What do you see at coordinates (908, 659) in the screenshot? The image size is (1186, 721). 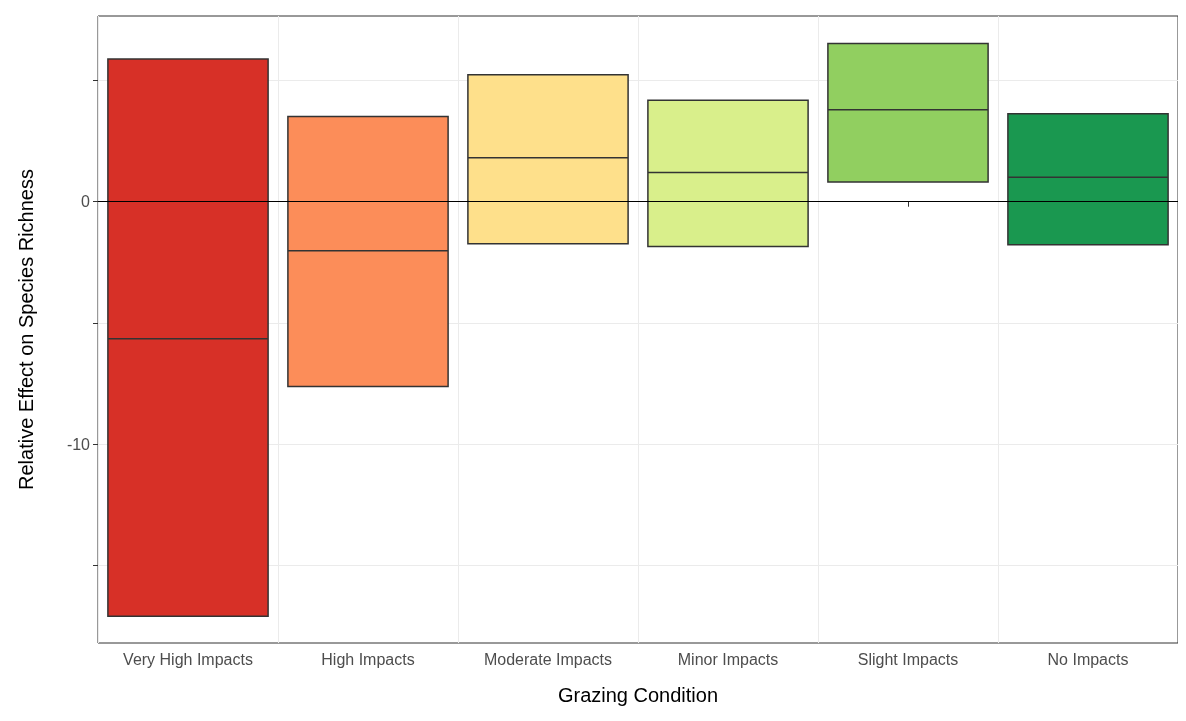 I see `x-tick-label: Slight Impacts` at bounding box center [908, 659].